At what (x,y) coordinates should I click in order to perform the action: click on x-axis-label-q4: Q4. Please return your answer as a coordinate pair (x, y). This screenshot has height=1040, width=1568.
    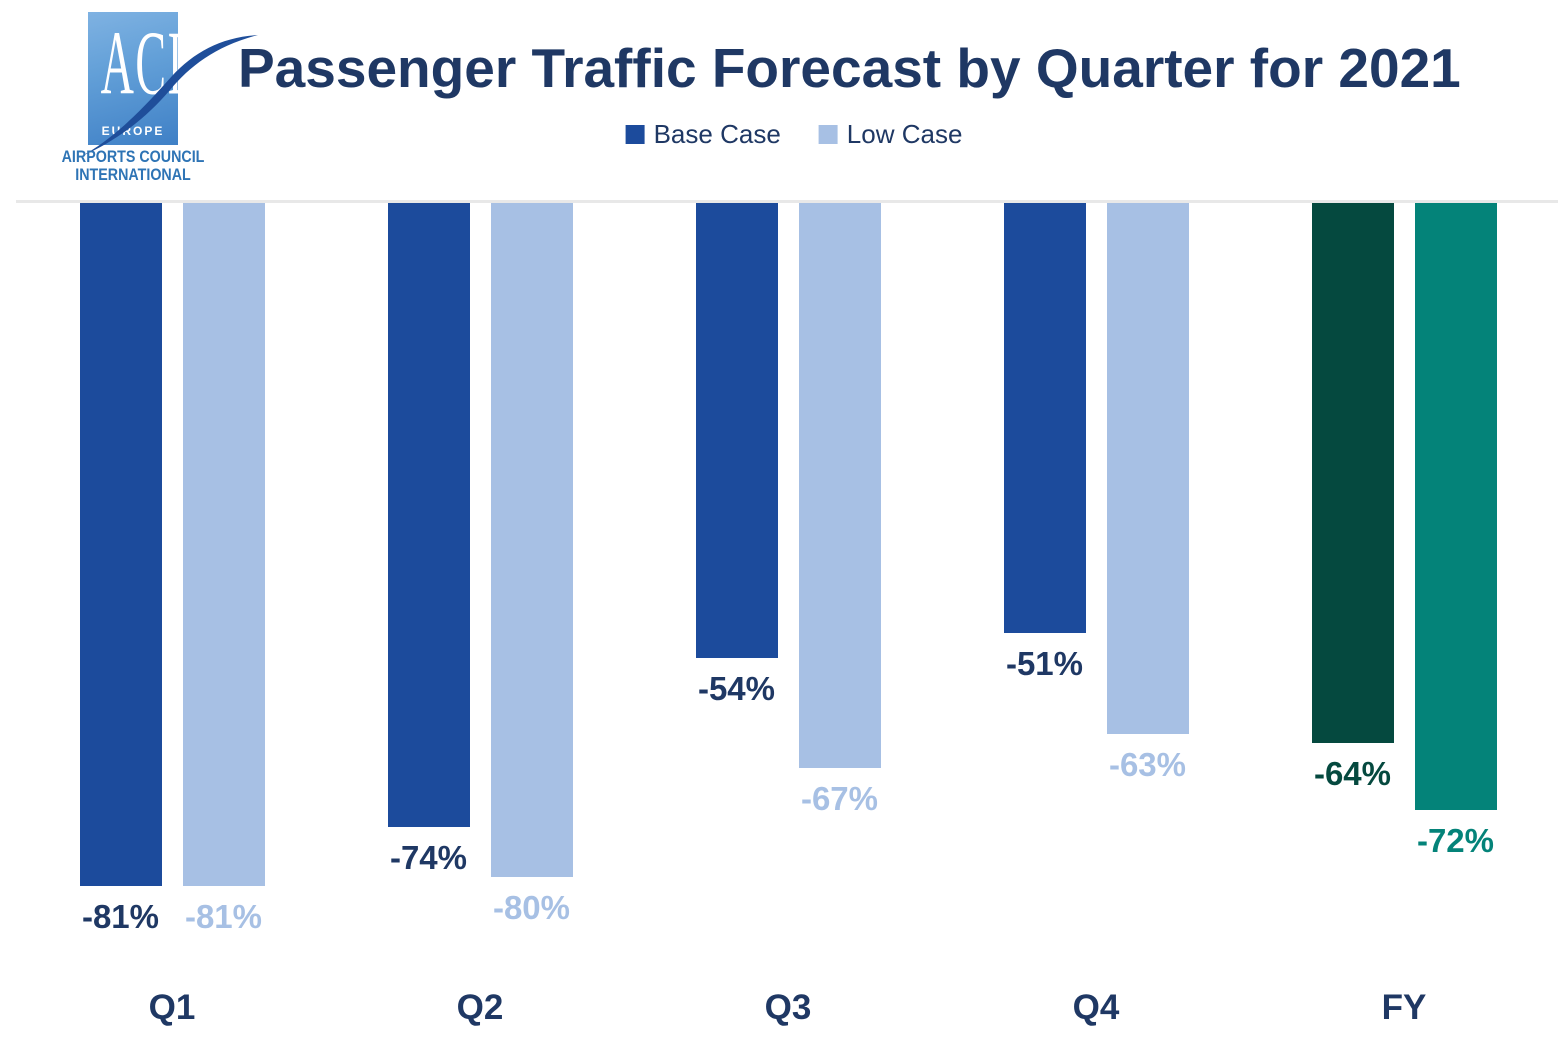
    Looking at the image, I should click on (1096, 1007).